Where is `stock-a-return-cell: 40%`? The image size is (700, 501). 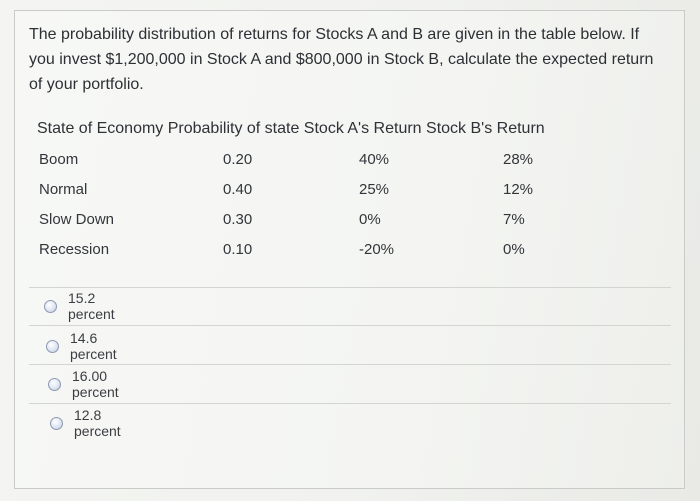
stock-a-return-cell: 40% is located at coordinates (374, 159).